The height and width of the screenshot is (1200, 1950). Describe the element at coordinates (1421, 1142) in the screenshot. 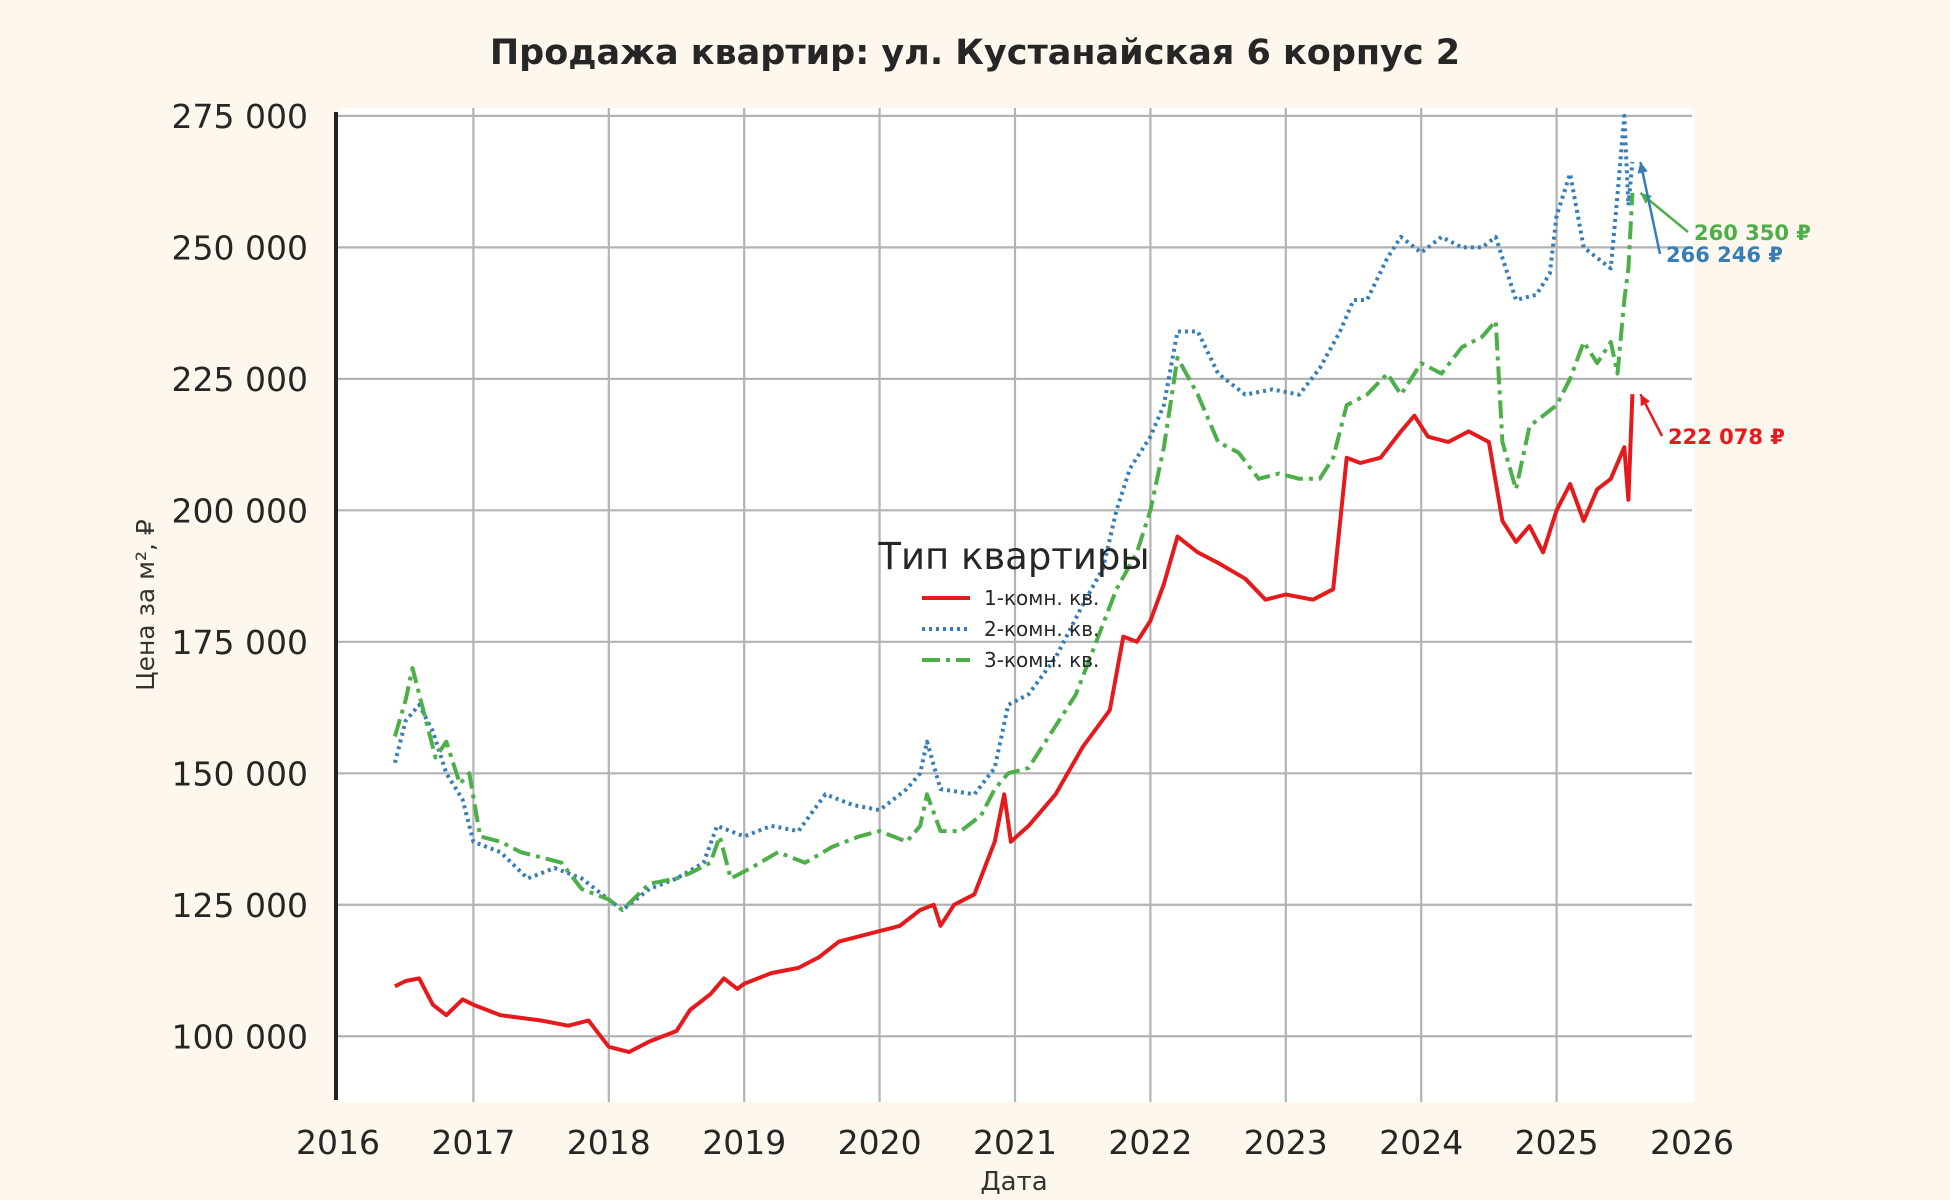

I see `x-tick-label: 2024` at that location.